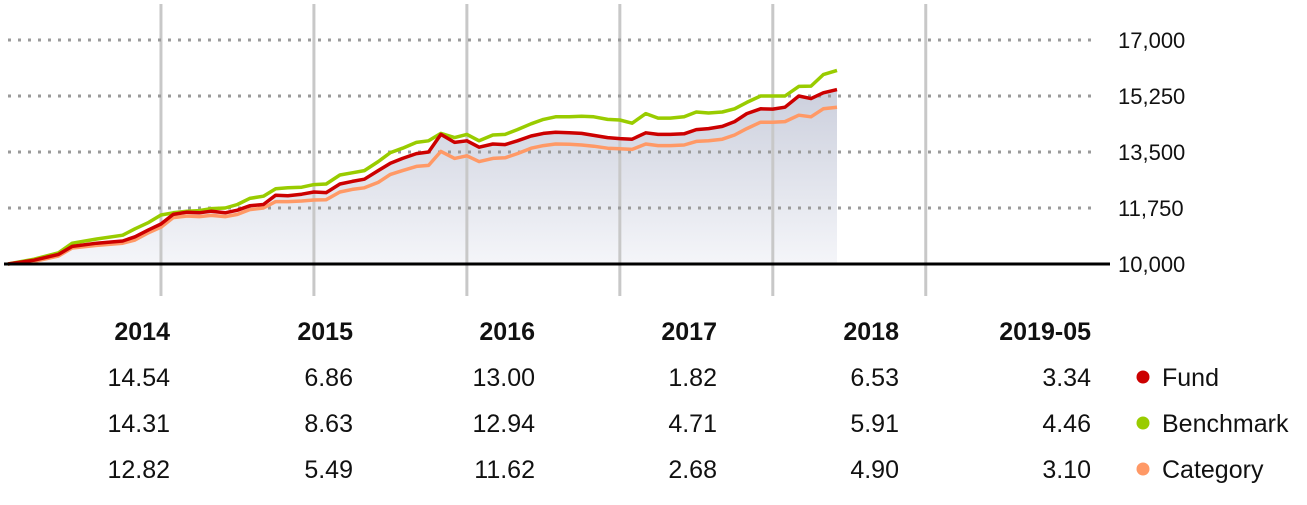 The image size is (1307, 505). What do you see at coordinates (328, 424) in the screenshot?
I see `table-cell: 8.63` at bounding box center [328, 424].